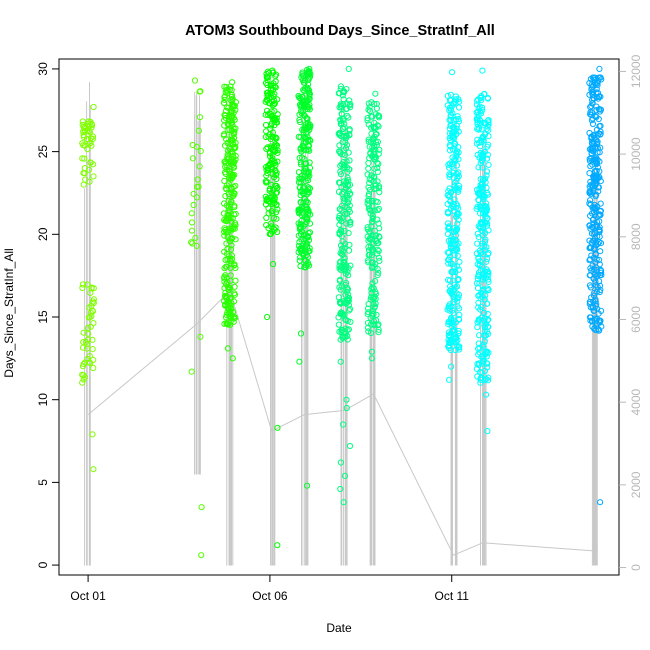 This screenshot has width=650, height=650. Describe the element at coordinates (636, 236) in the screenshot. I see `y2-tick-label: 8000` at that location.